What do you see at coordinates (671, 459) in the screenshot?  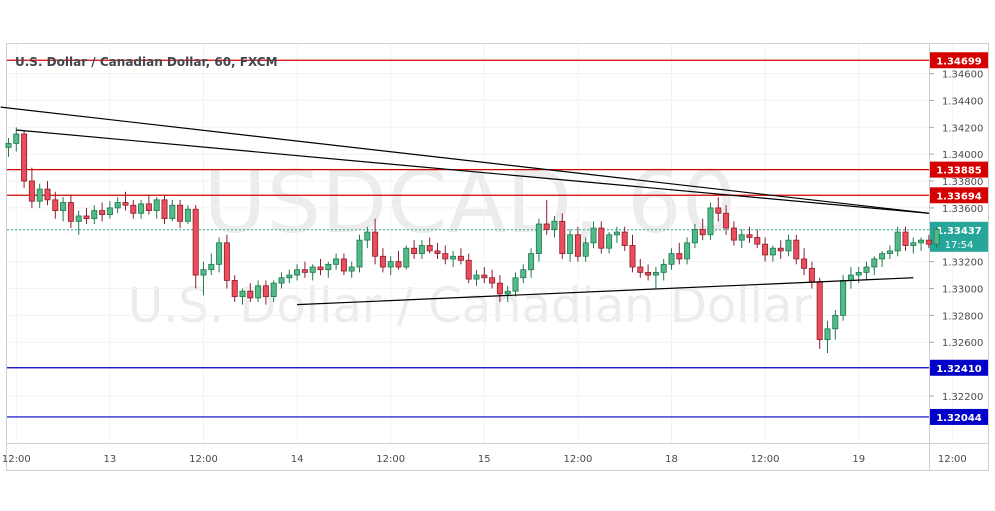 I see `time-tick-label: 18` at bounding box center [671, 459].